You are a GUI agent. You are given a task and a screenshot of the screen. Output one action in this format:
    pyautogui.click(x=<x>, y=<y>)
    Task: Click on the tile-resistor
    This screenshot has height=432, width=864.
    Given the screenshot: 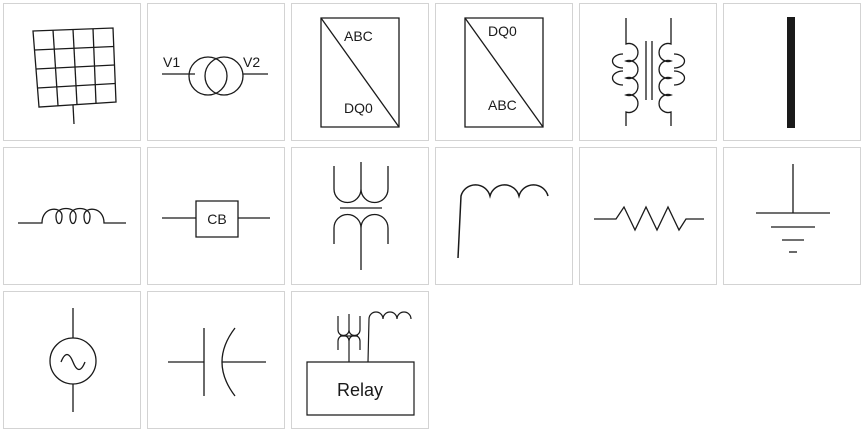 What is the action you would take?
    pyautogui.click(x=648, y=216)
    